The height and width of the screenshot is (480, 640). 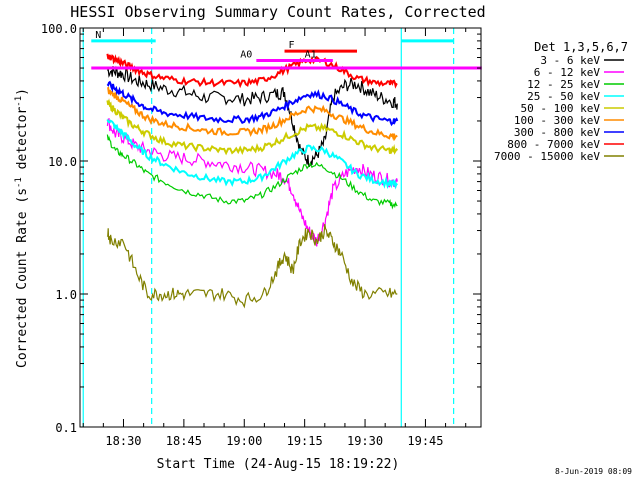 I want to click on legend-label: 25 - 50 keV, so click(x=563, y=96).